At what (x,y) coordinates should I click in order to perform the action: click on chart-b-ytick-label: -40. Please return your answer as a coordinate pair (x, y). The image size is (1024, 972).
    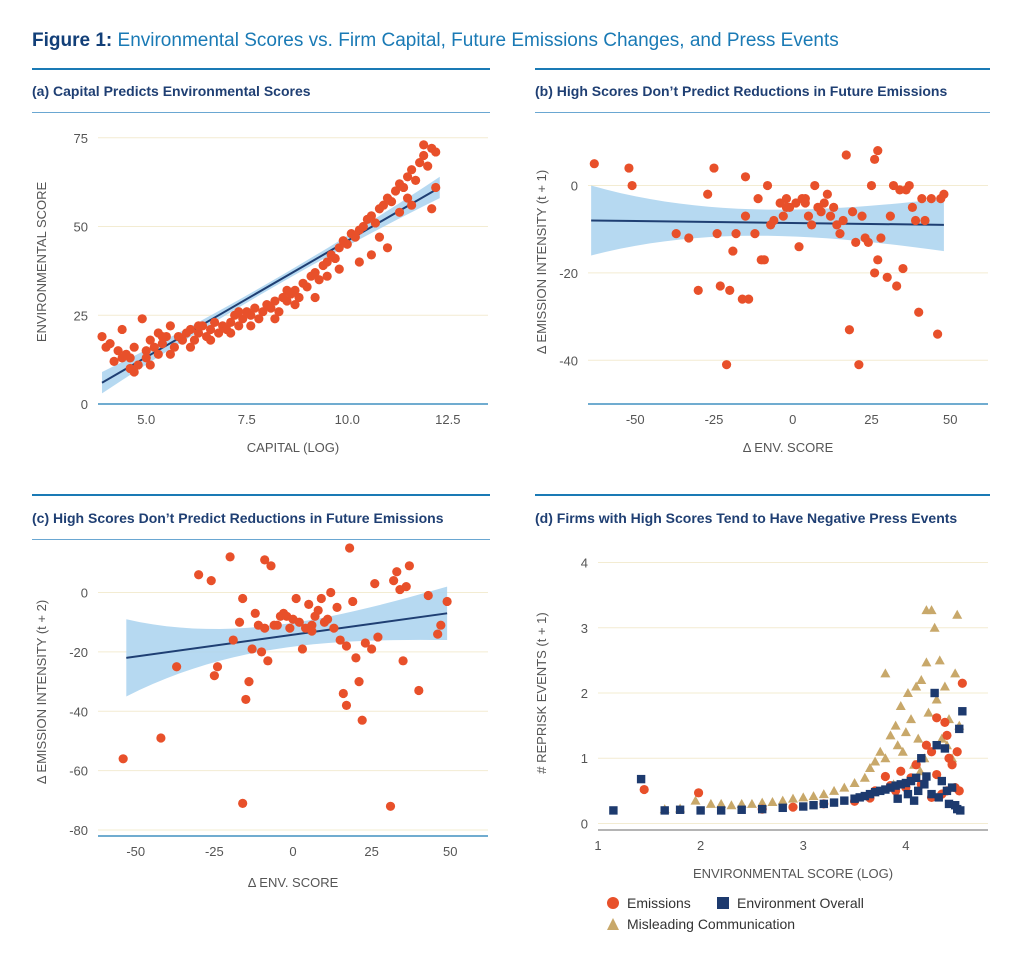
    Looking at the image, I should click on (568, 360).